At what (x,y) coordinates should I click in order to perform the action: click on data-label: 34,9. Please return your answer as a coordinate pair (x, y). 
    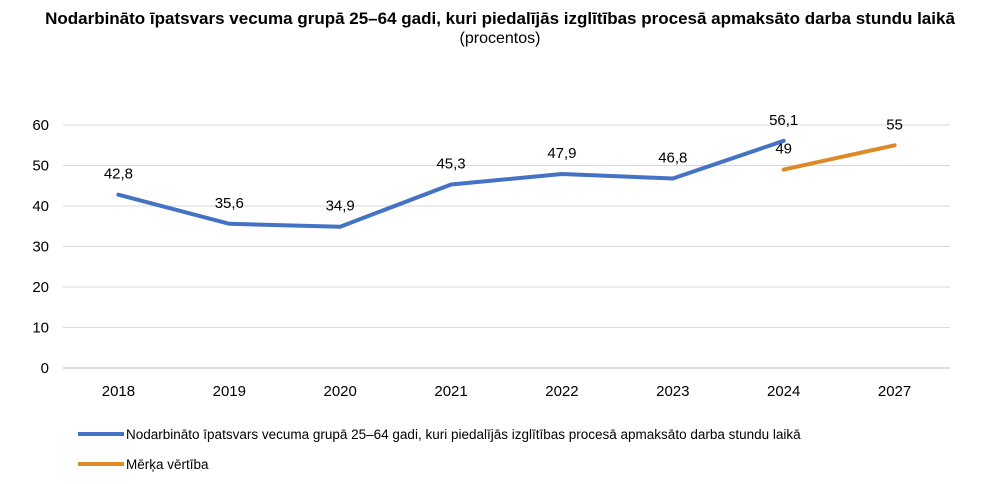
    Looking at the image, I should click on (340, 206).